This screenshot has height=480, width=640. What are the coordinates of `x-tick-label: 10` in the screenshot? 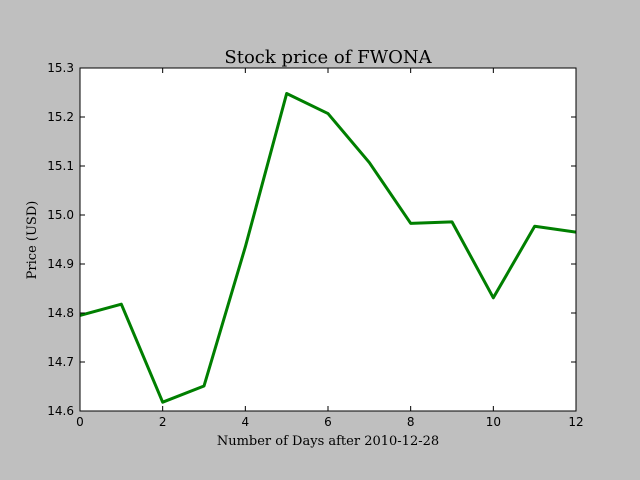 It's located at (493, 422).